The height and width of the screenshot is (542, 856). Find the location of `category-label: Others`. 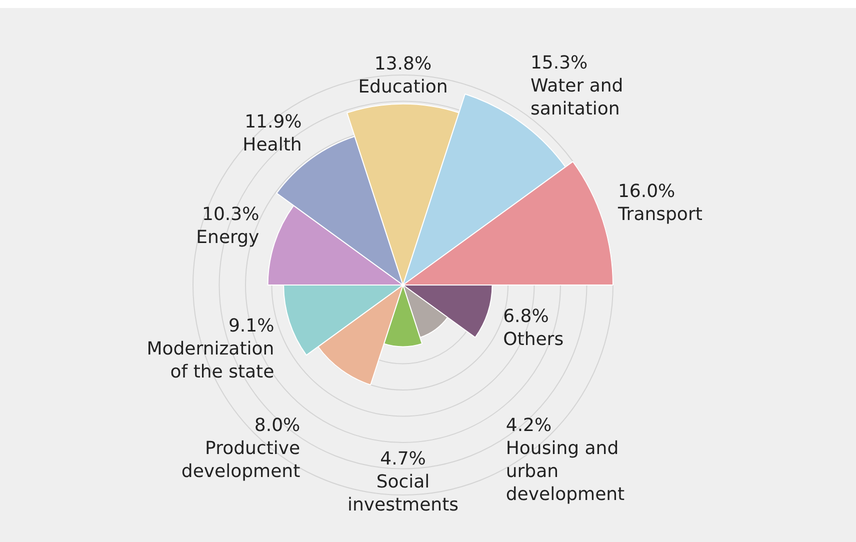

category-label: Others is located at coordinates (533, 339).